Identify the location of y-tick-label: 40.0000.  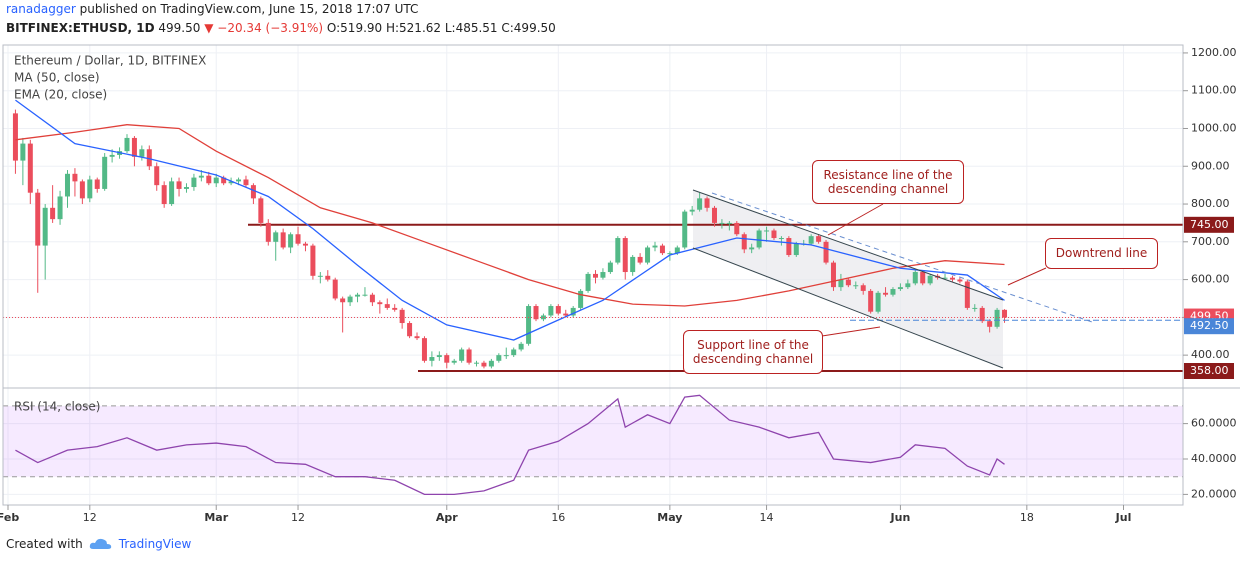
(1214, 458).